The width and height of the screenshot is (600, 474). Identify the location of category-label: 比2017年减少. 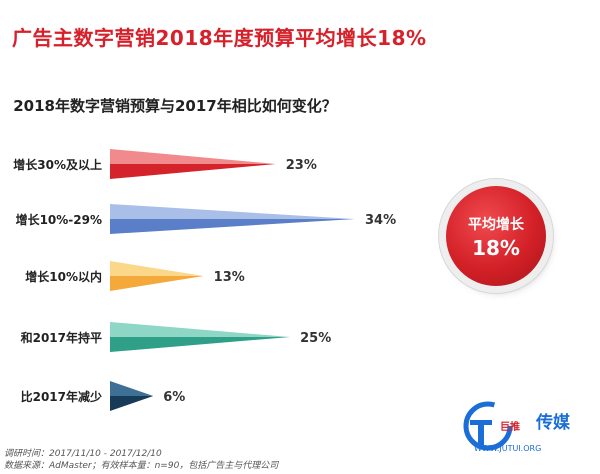
(61, 396).